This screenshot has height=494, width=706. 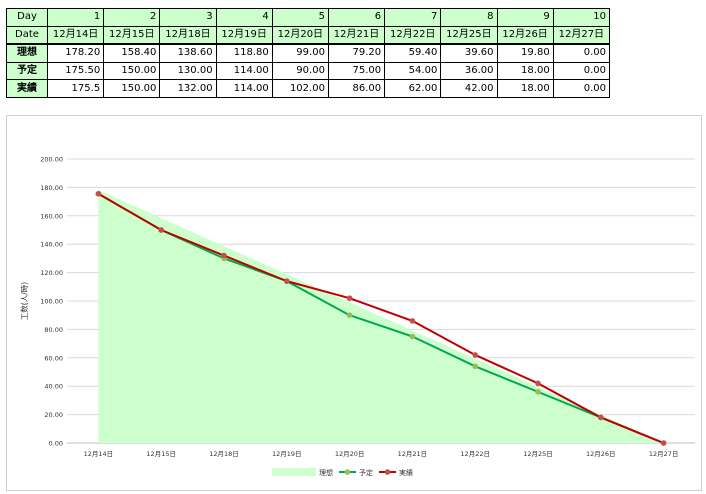 What do you see at coordinates (244, 35) in the screenshot?
I see `date-cell: 12月19日` at bounding box center [244, 35].